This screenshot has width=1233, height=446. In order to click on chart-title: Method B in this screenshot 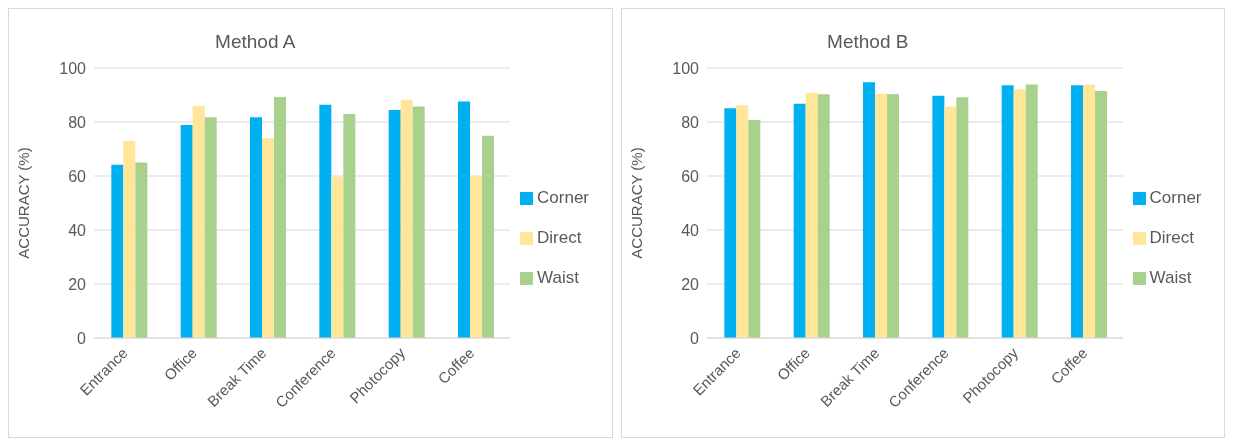, I will do `click(868, 42)`.